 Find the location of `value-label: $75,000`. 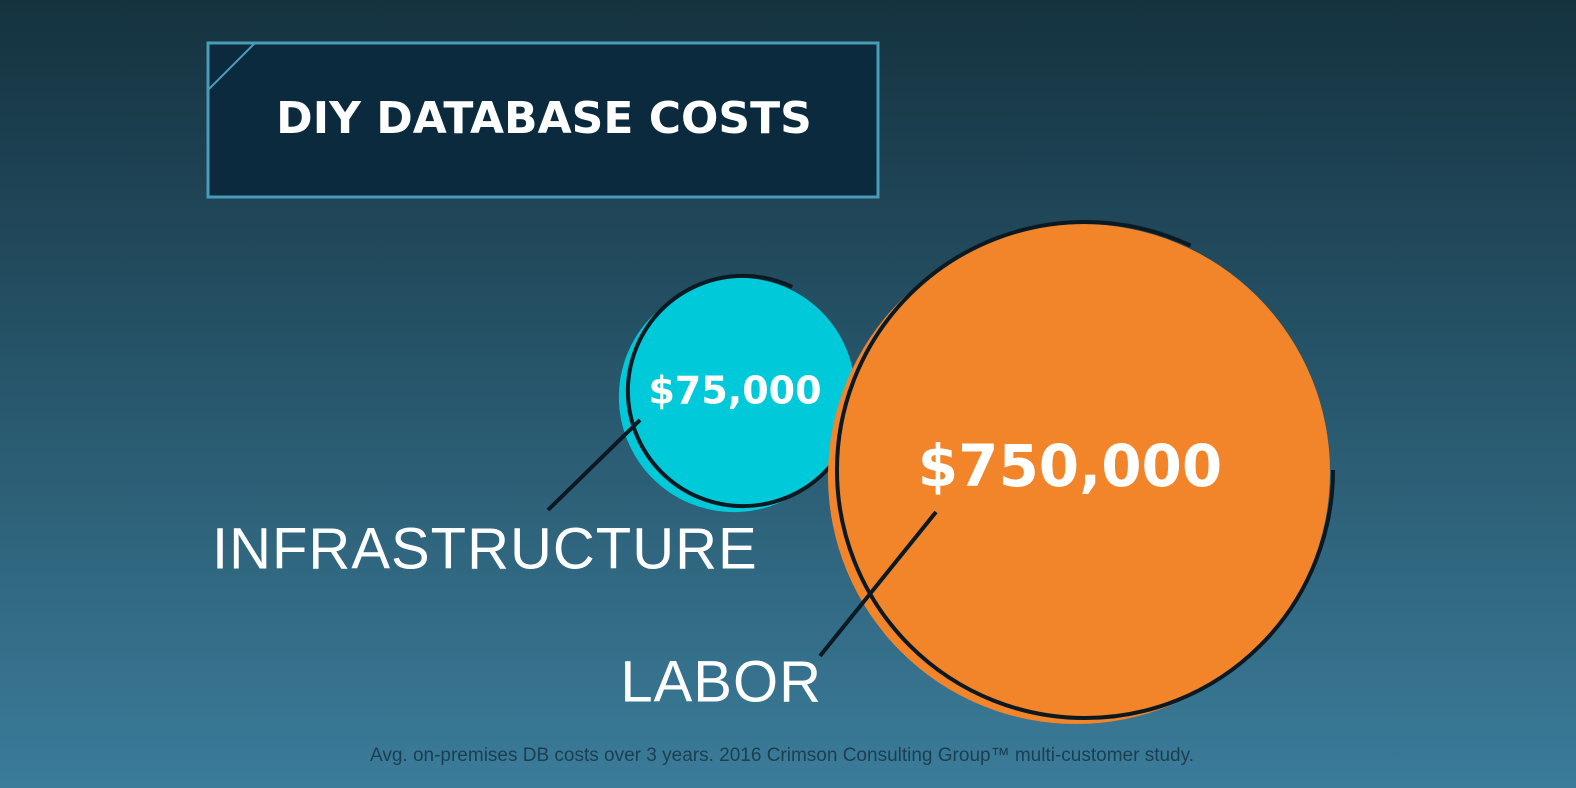

value-label: $75,000 is located at coordinates (734, 391).